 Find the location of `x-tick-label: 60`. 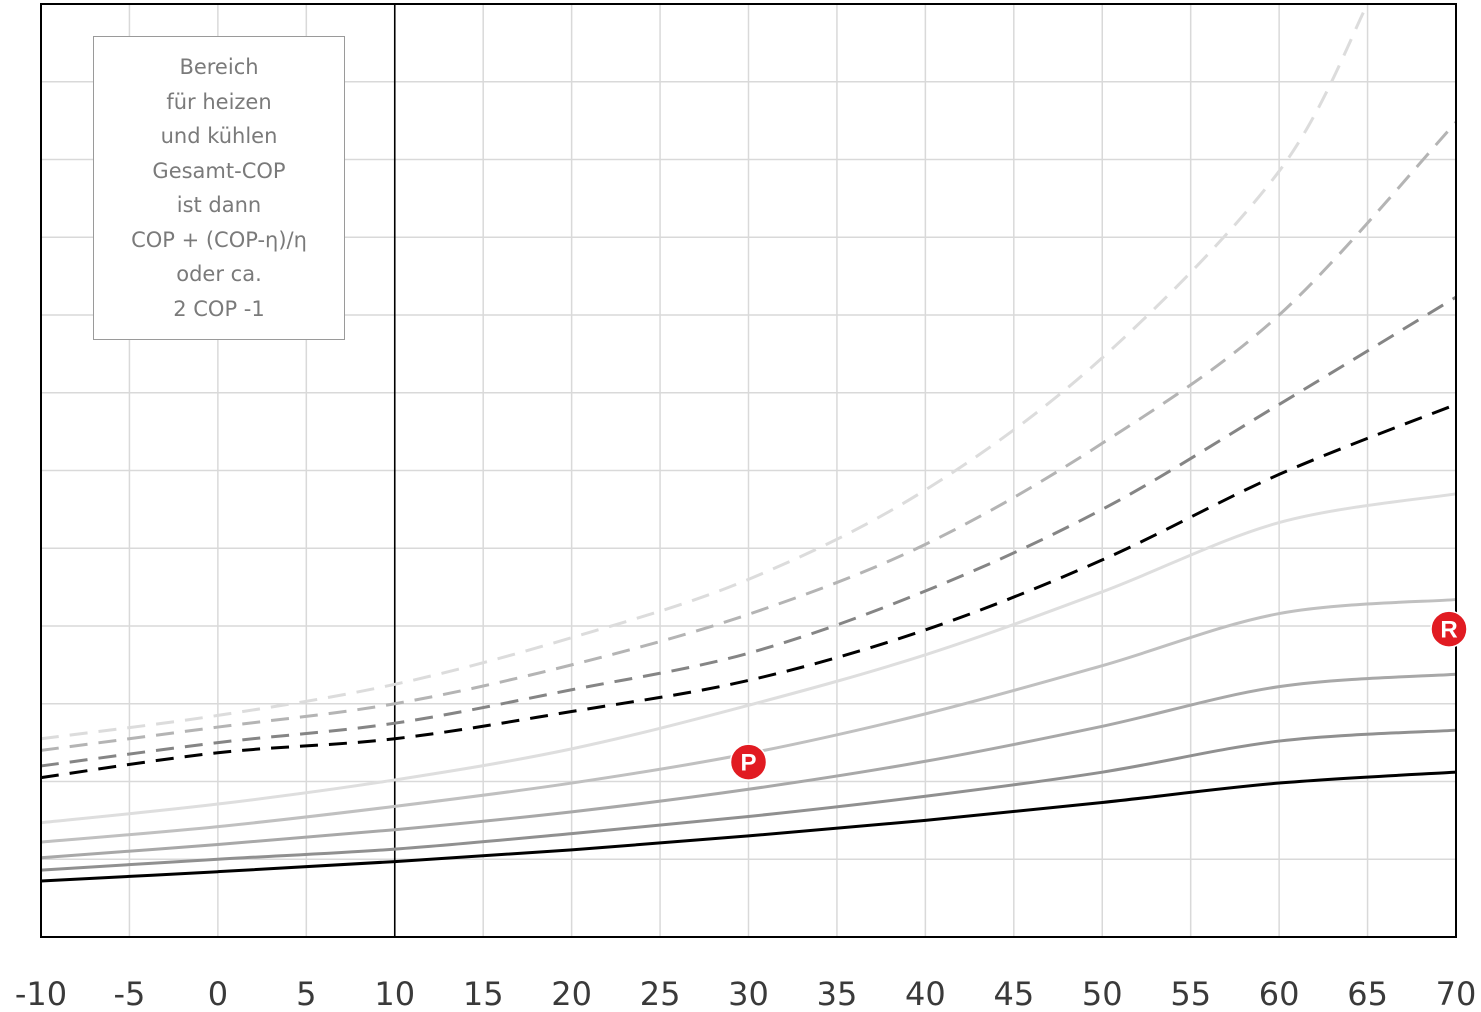

x-tick-label: 60 is located at coordinates (1279, 993).